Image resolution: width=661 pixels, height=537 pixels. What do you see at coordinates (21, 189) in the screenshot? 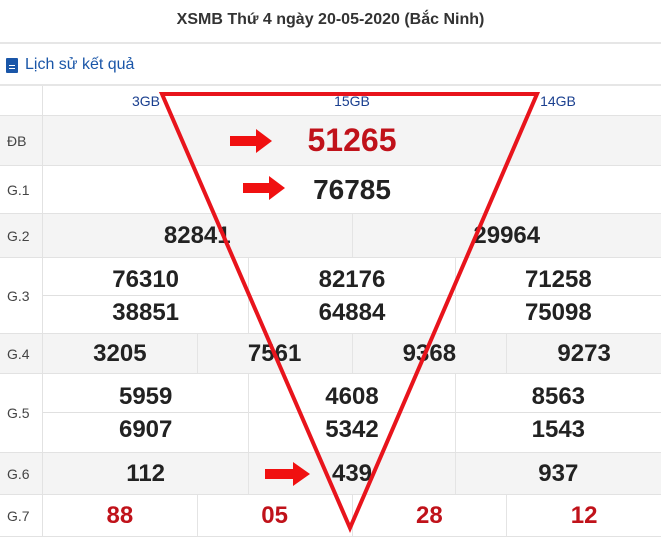
I see `prize-label: G.1` at bounding box center [21, 189].